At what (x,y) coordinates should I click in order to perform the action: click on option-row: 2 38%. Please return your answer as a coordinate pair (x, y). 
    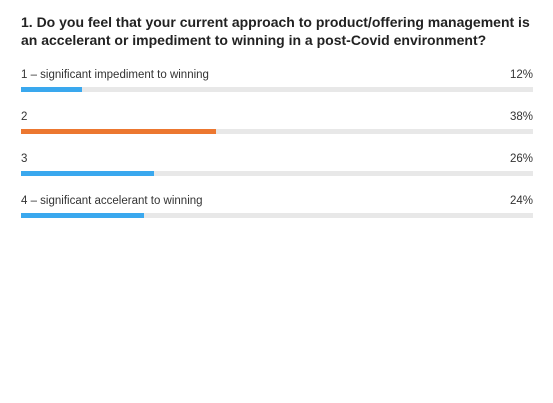
    Looking at the image, I should click on (277, 125).